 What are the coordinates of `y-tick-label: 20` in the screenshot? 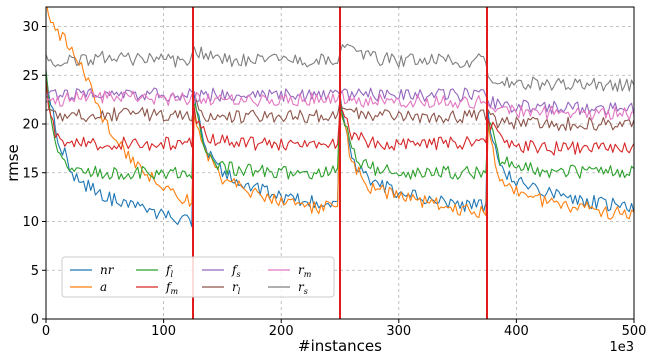 It's located at (30, 125).